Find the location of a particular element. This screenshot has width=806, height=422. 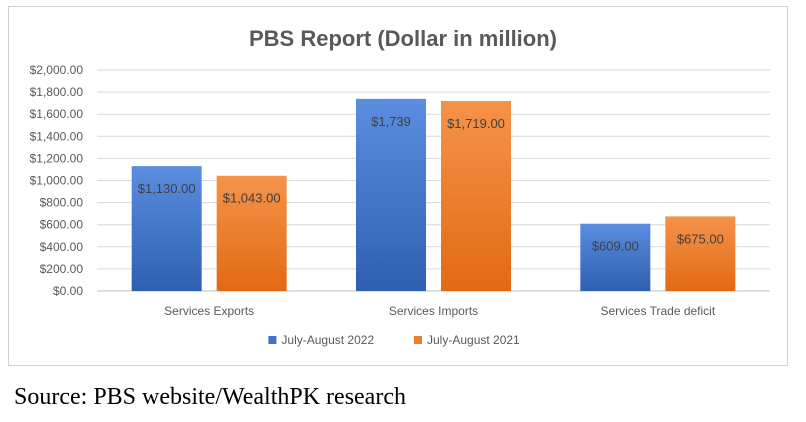

data-label: $1,719.00 is located at coordinates (476, 123).